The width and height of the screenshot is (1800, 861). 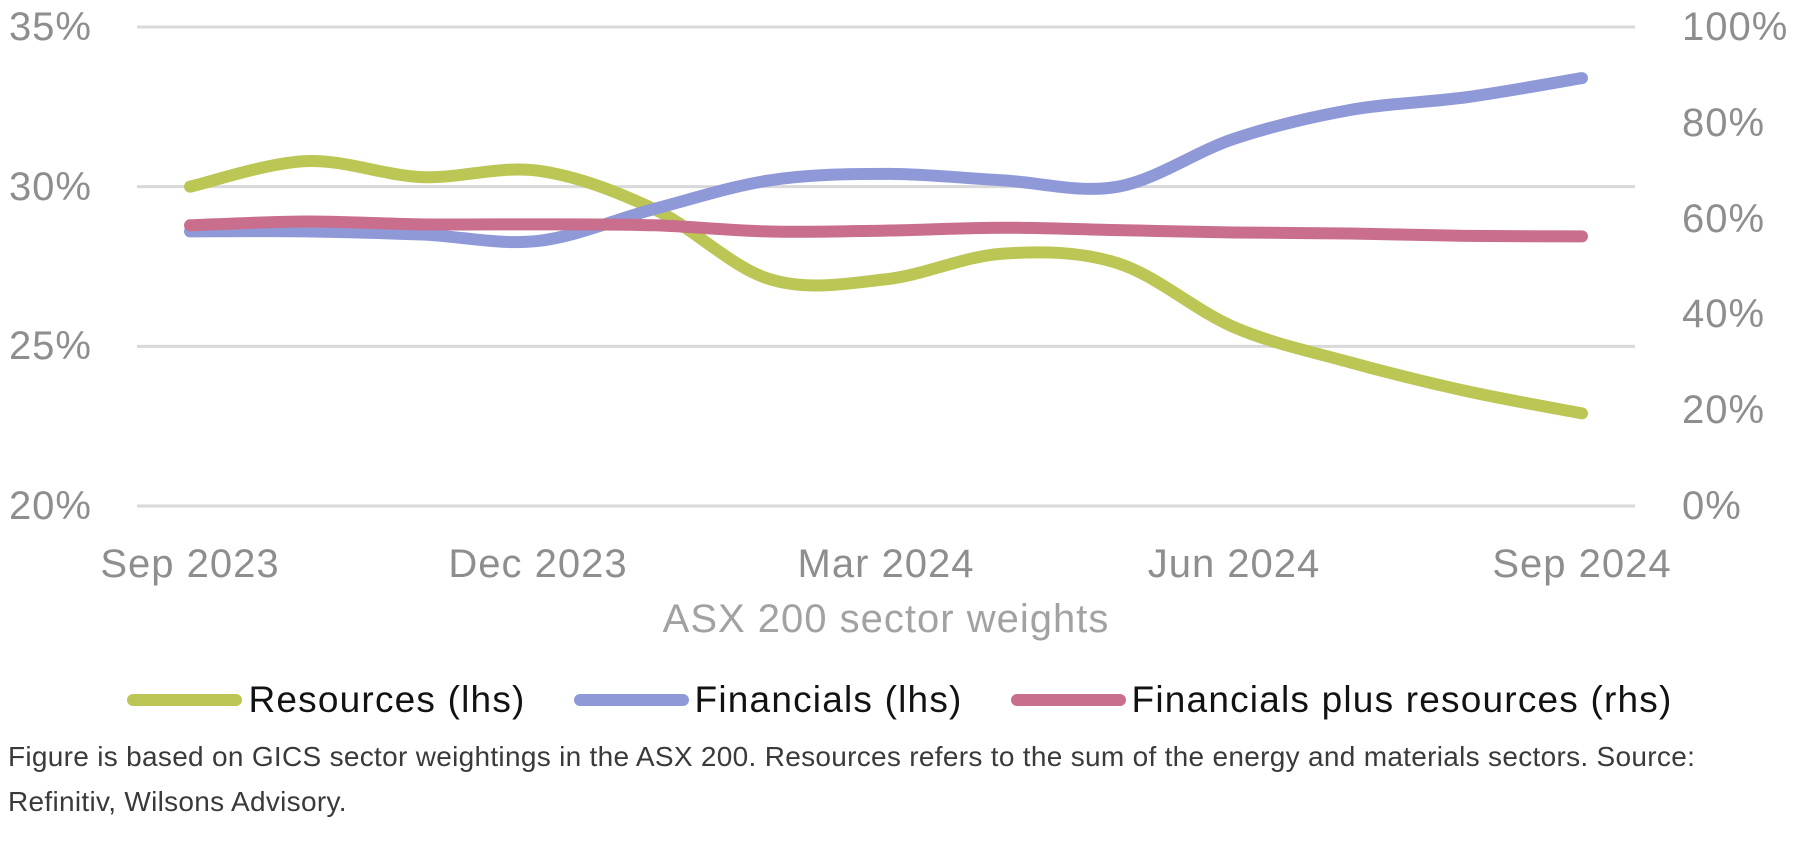 I want to click on y-left-tick-20: 20%, so click(x=50, y=506).